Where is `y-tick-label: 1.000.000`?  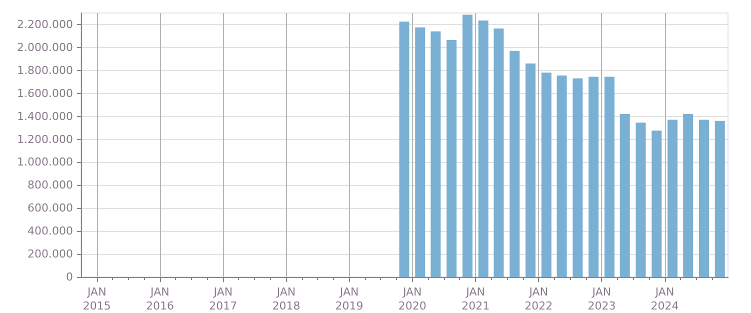 y-tick-label: 1.000.000 is located at coordinates (45, 162).